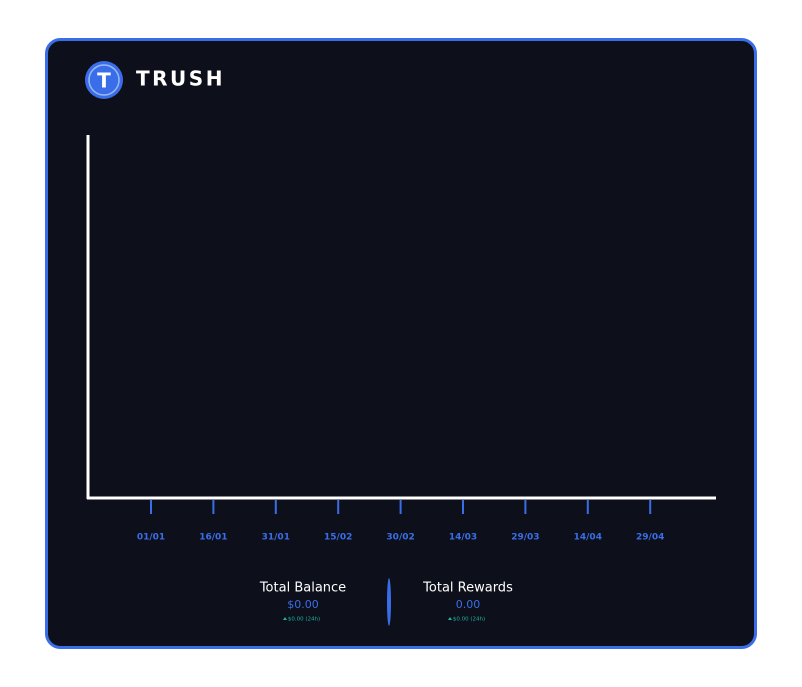 Image resolution: width=802 pixels, height=687 pixels. Describe the element at coordinates (276, 538) in the screenshot. I see `x-tick-label: 31/01` at that location.